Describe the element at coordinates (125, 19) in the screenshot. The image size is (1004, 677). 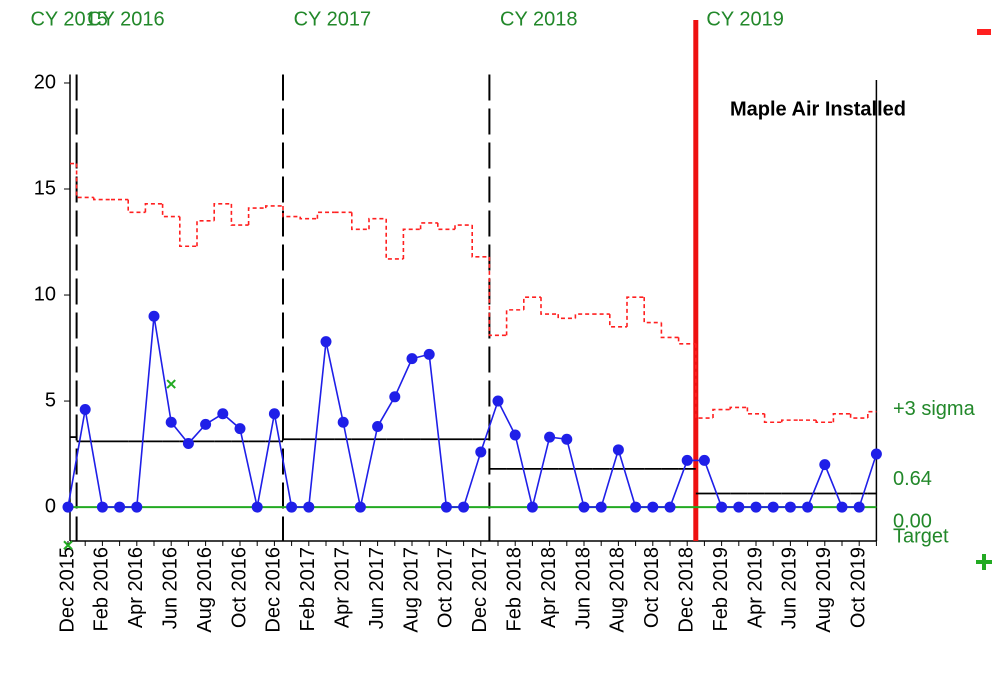
I see `phase-label: CY 2016` at that location.